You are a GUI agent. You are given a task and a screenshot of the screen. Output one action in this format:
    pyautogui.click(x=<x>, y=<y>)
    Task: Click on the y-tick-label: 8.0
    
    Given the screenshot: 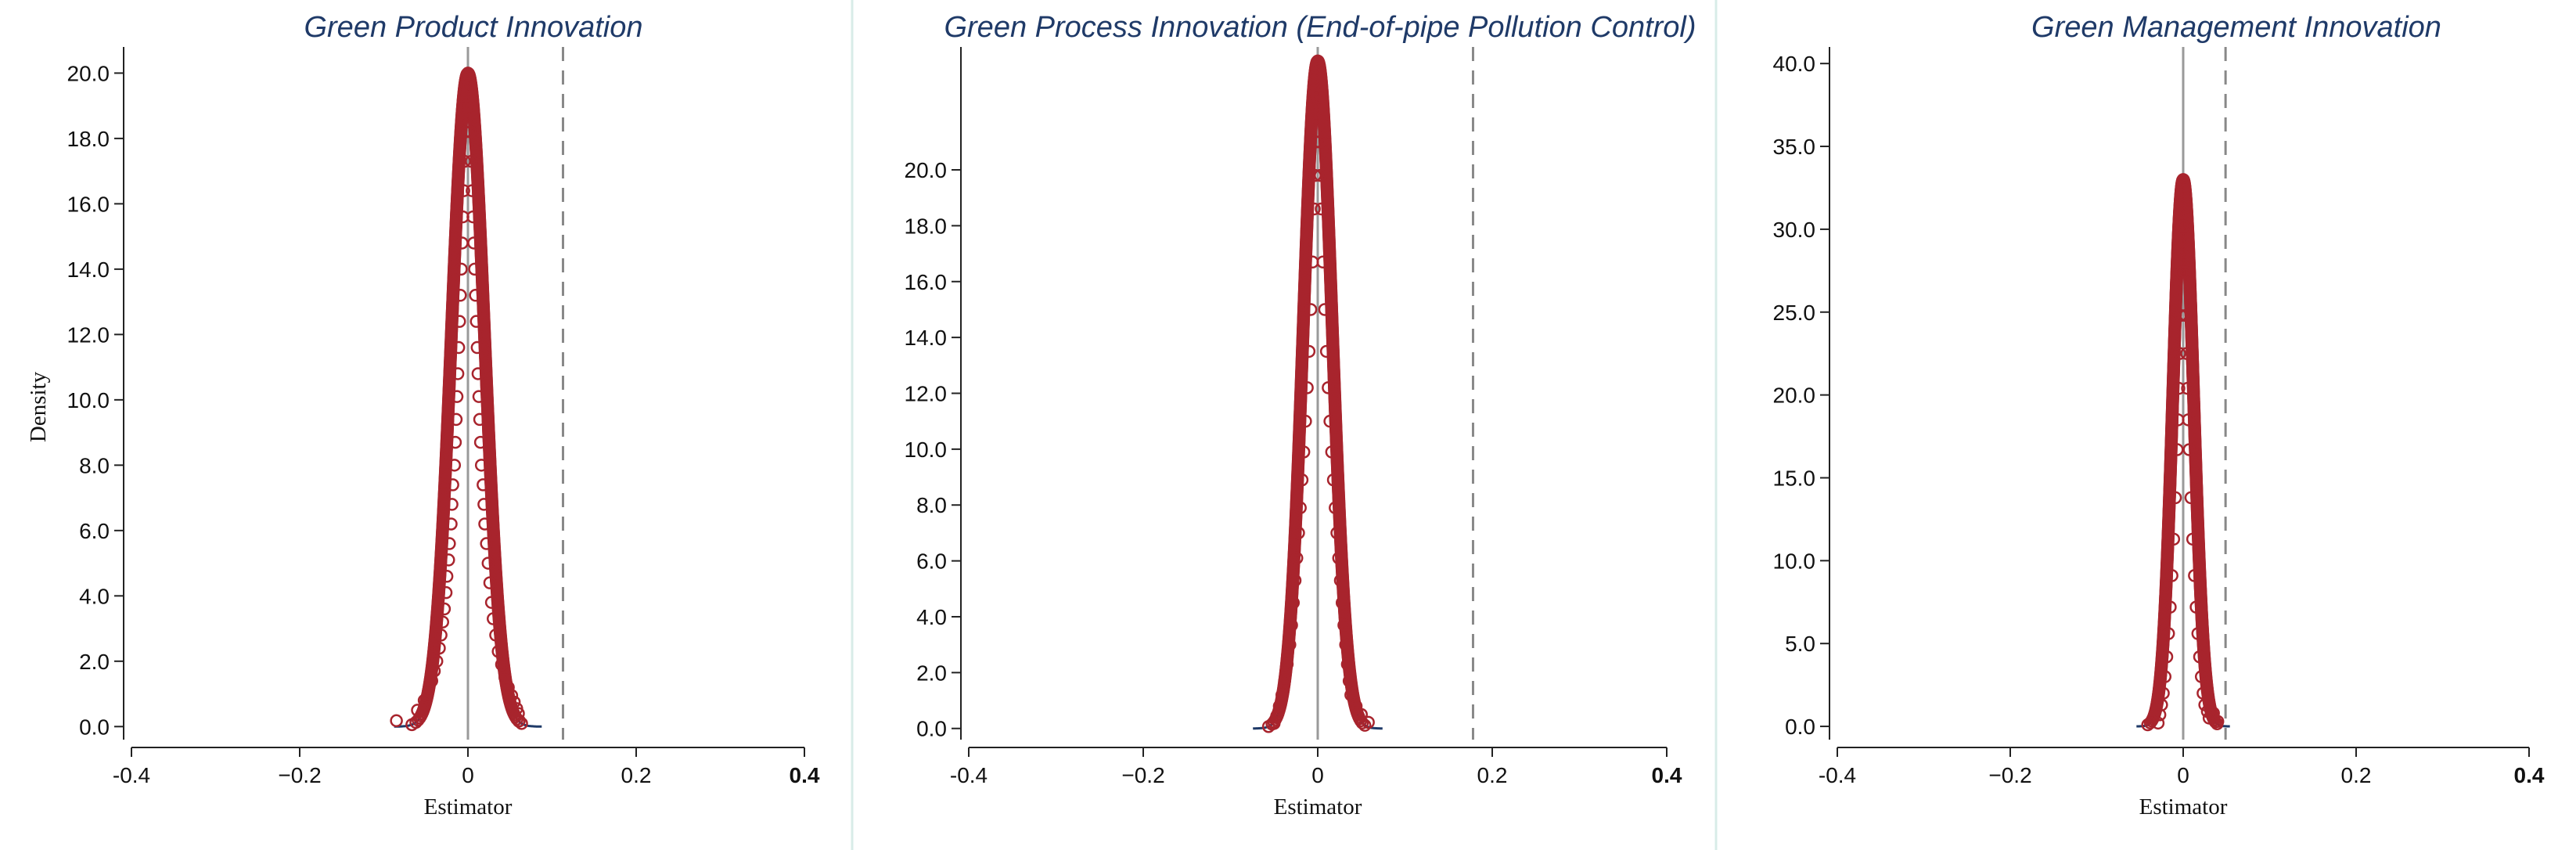 What is the action you would take?
    pyautogui.click(x=95, y=465)
    